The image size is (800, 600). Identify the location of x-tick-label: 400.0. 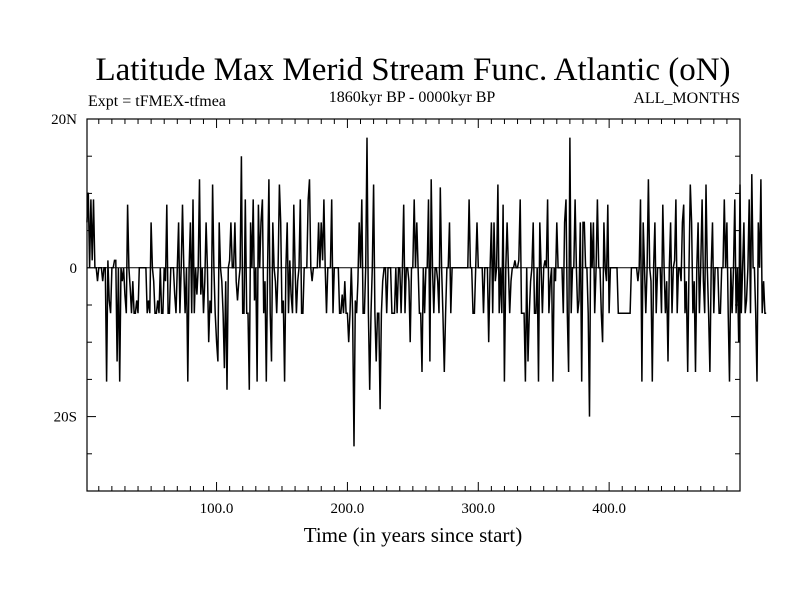
(609, 509).